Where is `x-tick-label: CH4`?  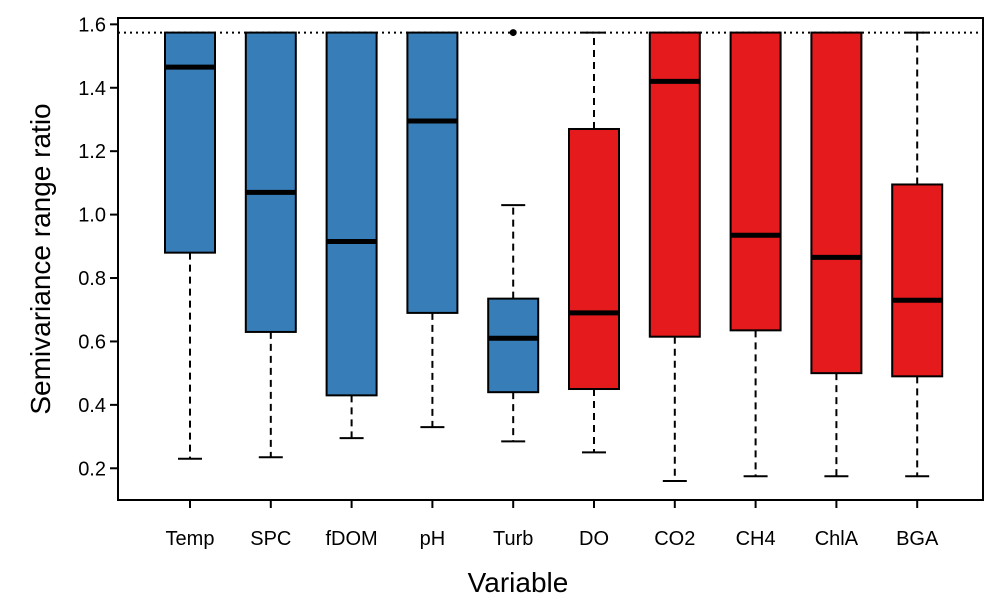 x-tick-label: CH4 is located at coordinates (756, 539).